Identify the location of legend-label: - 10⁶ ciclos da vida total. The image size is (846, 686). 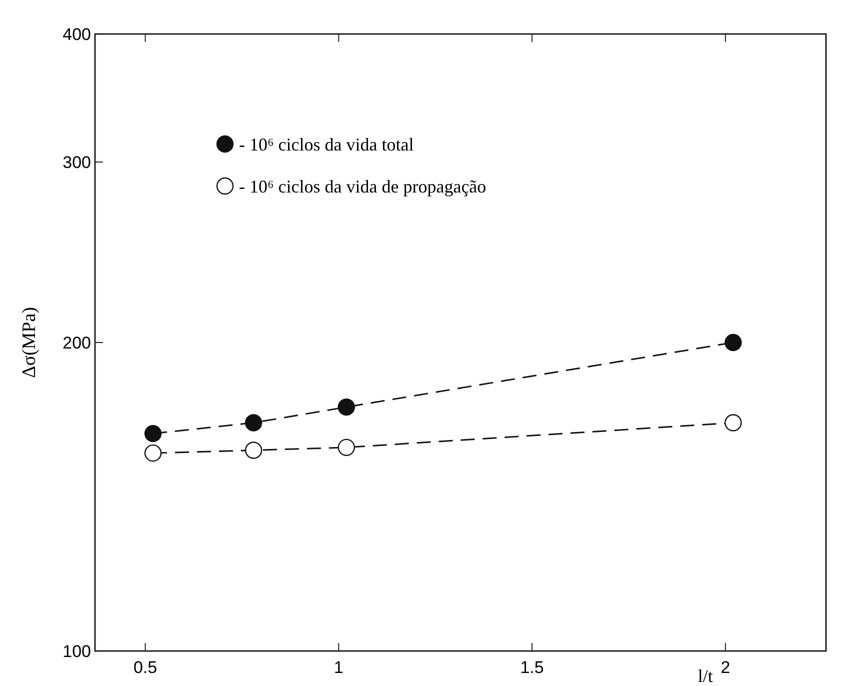
(326, 144).